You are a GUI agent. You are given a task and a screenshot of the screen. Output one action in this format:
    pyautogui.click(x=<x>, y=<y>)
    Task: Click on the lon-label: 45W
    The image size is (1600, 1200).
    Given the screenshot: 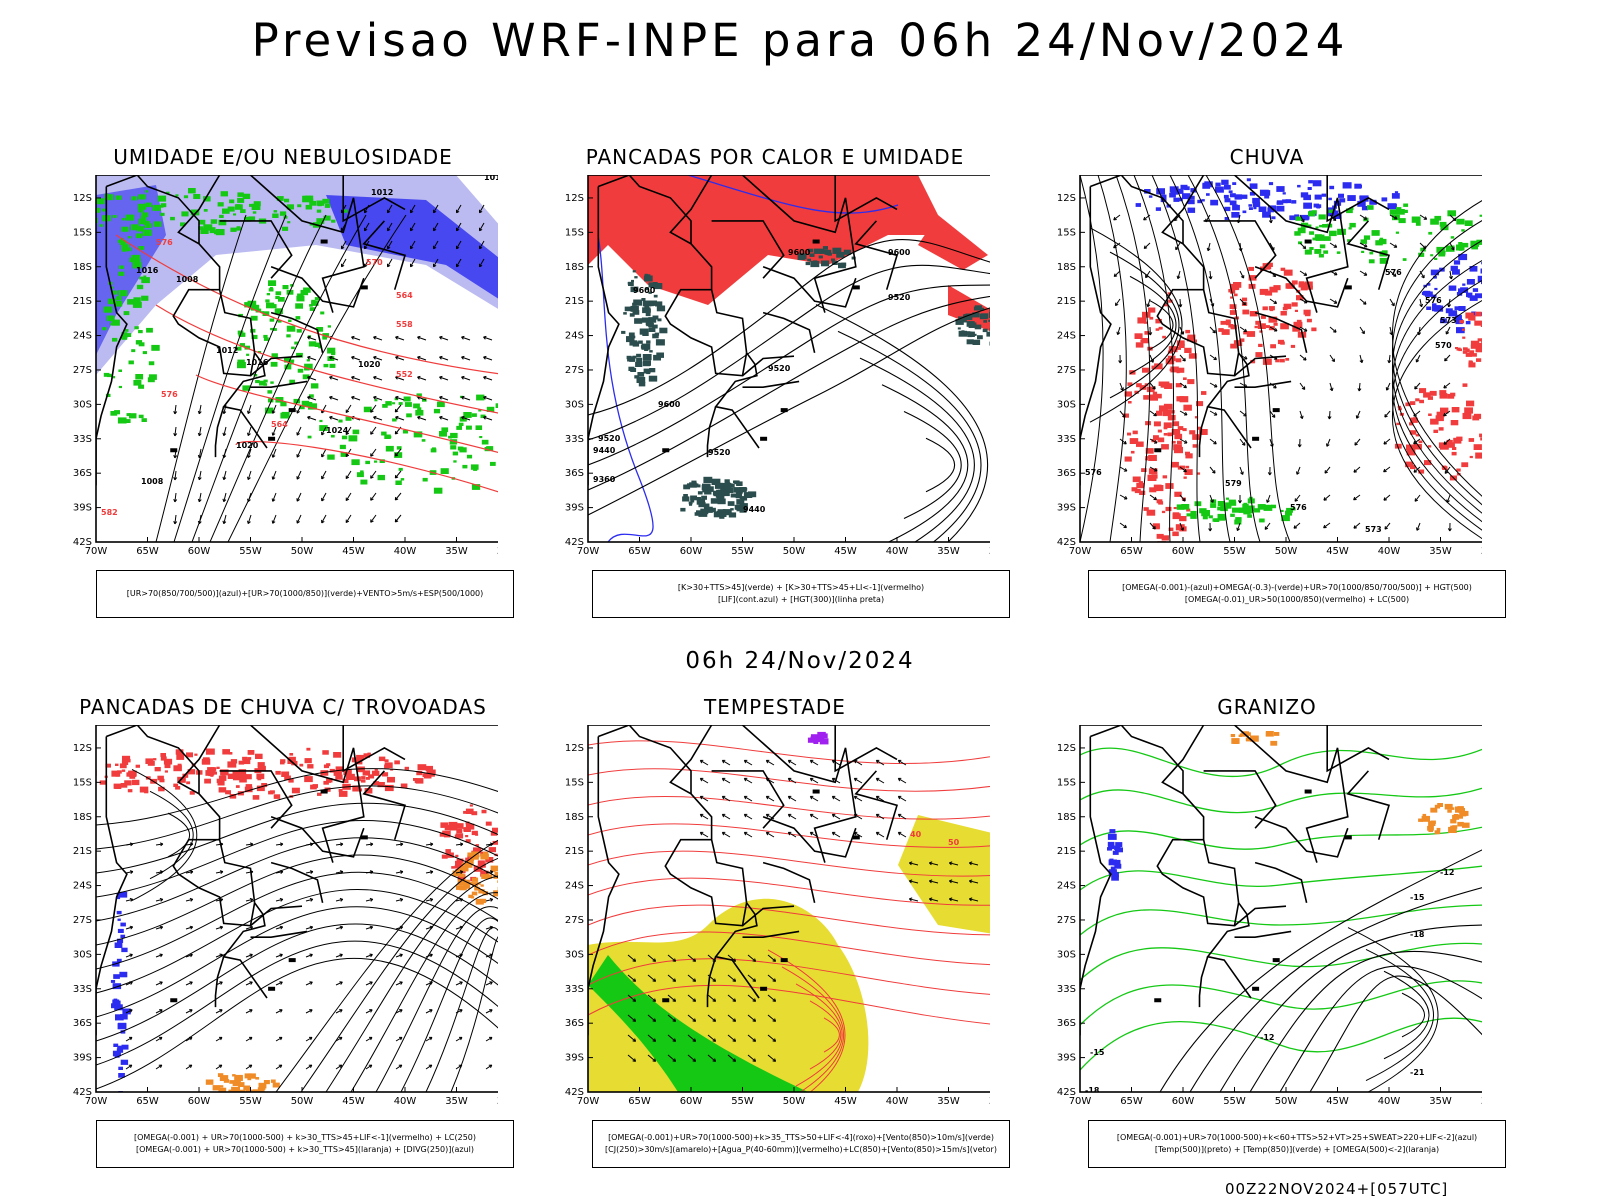 What is the action you would take?
    pyautogui.click(x=1337, y=551)
    